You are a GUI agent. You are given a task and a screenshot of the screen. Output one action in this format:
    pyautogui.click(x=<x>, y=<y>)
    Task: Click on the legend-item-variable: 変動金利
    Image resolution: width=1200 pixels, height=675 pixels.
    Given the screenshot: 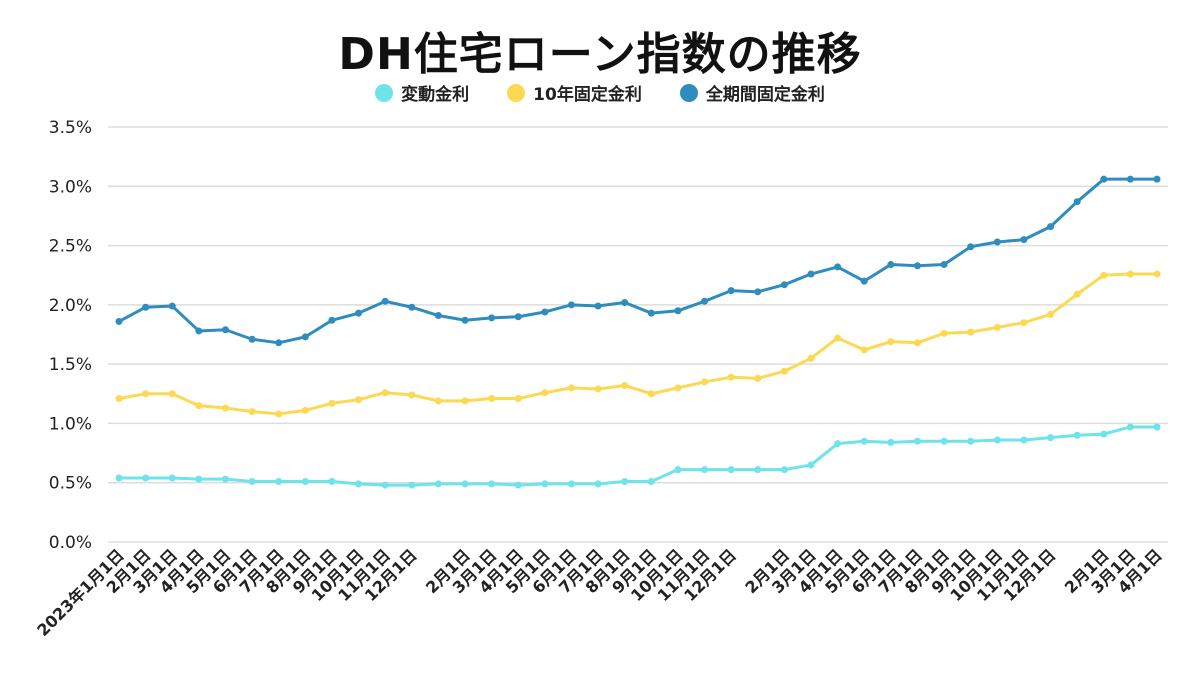 What is the action you would take?
    pyautogui.click(x=422, y=92)
    